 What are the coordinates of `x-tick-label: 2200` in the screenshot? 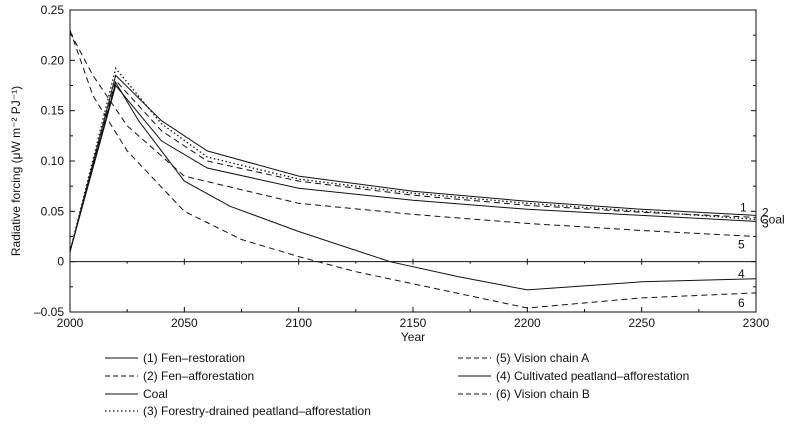 It's located at (527, 323).